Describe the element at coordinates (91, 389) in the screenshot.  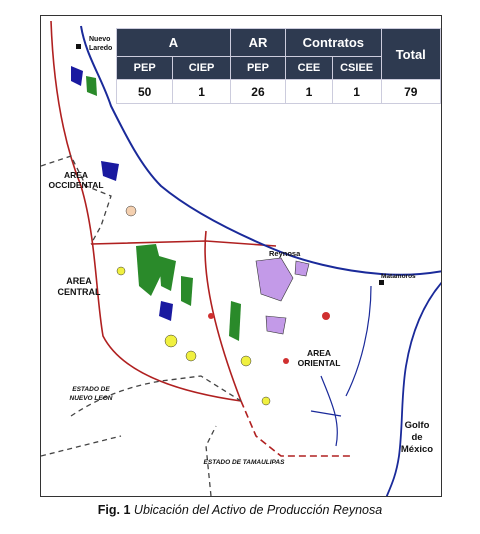
I see `state-label: ESTADO DE` at that location.